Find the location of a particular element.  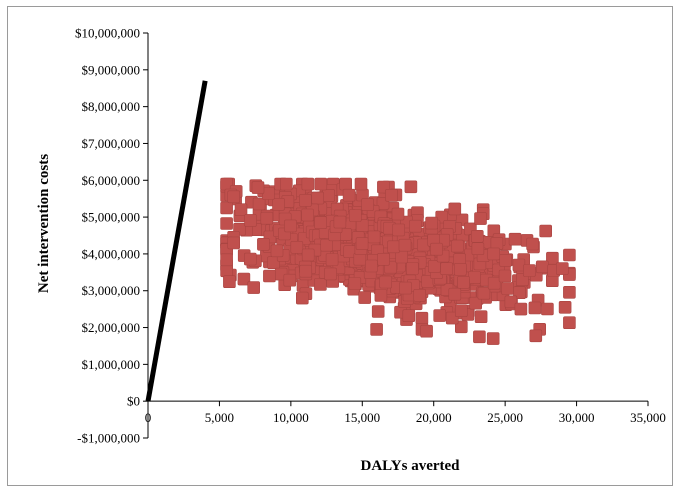

threshold-line is located at coordinates (176, 241).